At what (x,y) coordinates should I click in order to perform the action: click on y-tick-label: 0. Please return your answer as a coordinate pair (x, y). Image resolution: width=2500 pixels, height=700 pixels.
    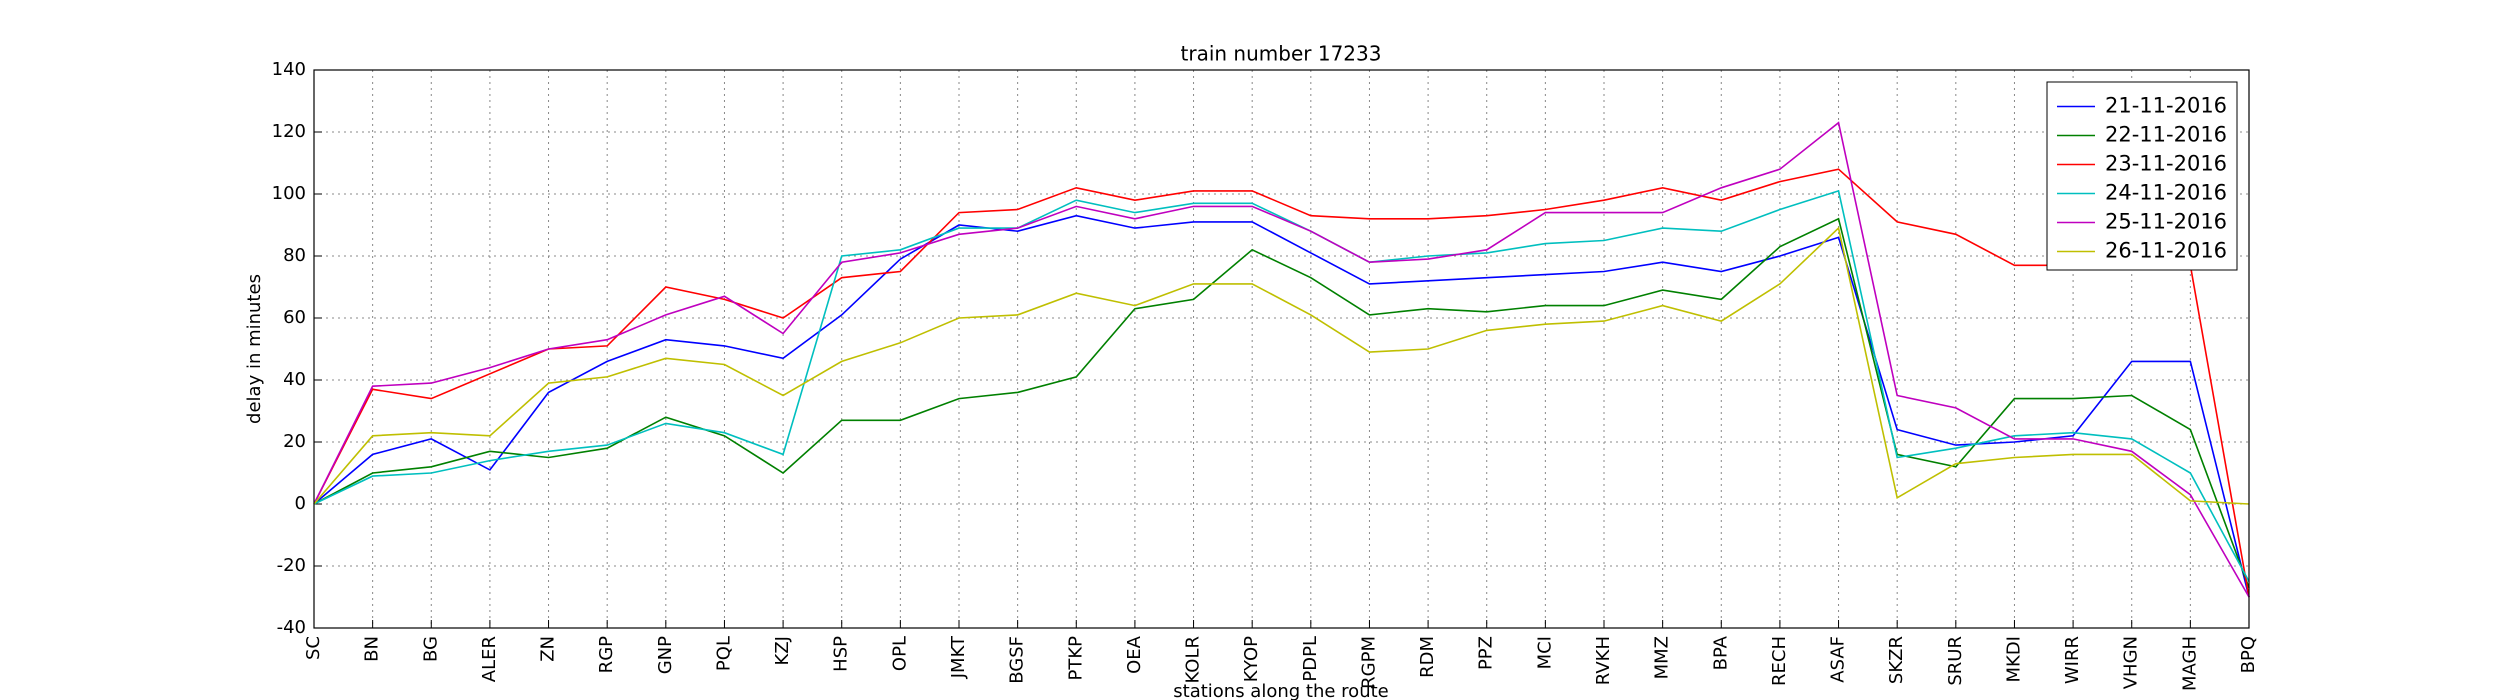
    Looking at the image, I should click on (300, 503).